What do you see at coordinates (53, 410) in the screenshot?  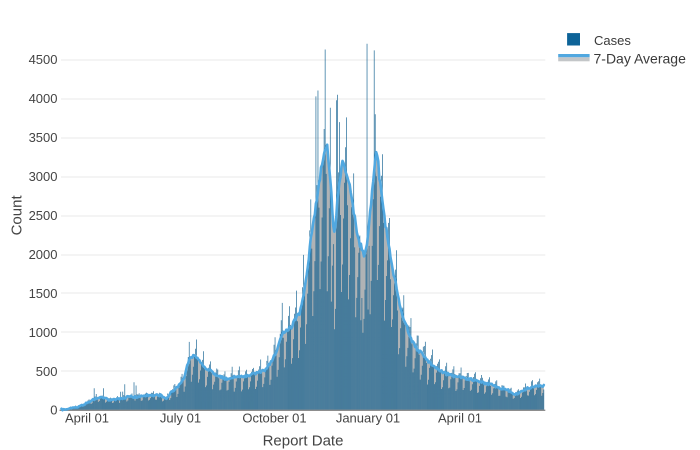 I see `svg-text: 0` at bounding box center [53, 410].